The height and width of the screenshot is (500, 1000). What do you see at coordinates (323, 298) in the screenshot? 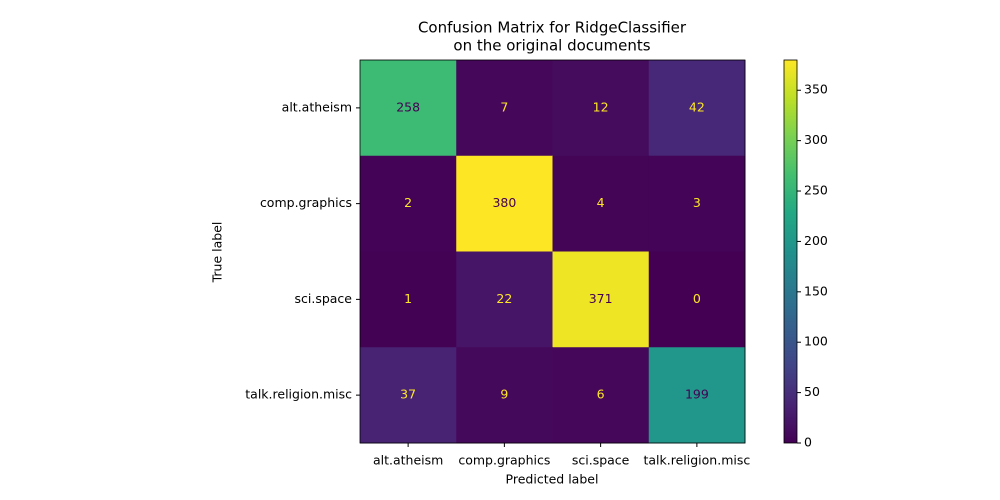
I see `y-tick-label: sci.space` at bounding box center [323, 298].